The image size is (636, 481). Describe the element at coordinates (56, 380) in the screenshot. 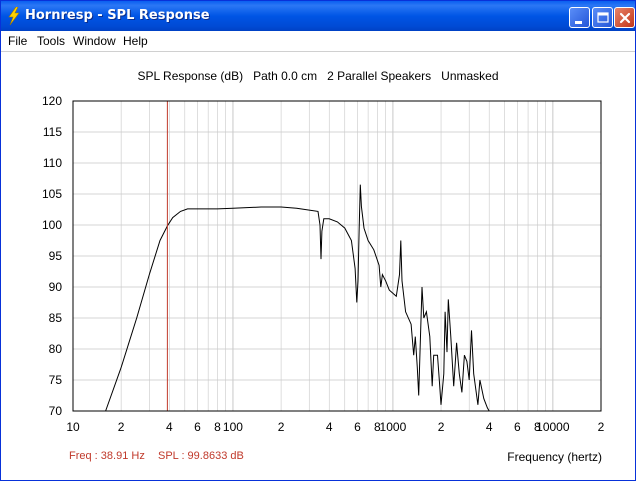

I see `y-tick-label: 75` at that location.